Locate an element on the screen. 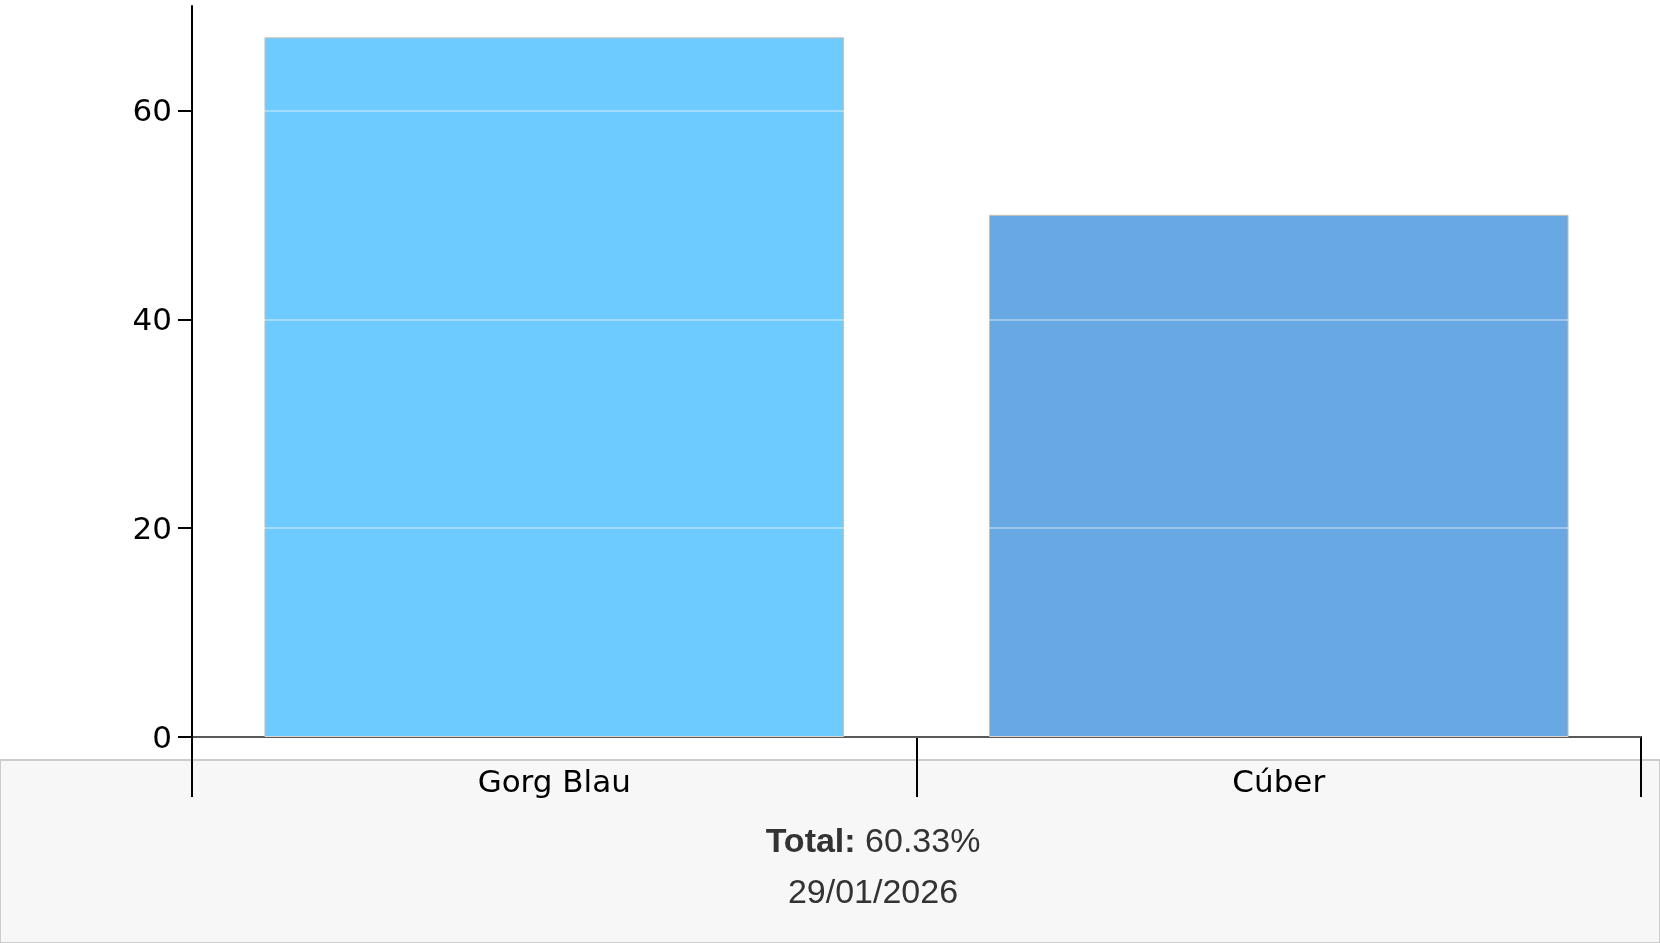 This screenshot has height=943, width=1660. x-tick-label: Gorg Blau is located at coordinates (554, 780).